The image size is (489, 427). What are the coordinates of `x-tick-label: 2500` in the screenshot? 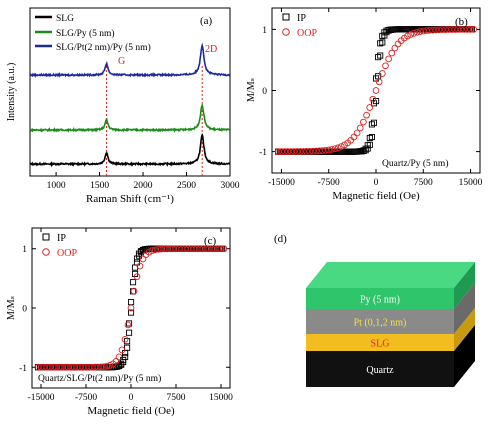 It's located at (186, 186).